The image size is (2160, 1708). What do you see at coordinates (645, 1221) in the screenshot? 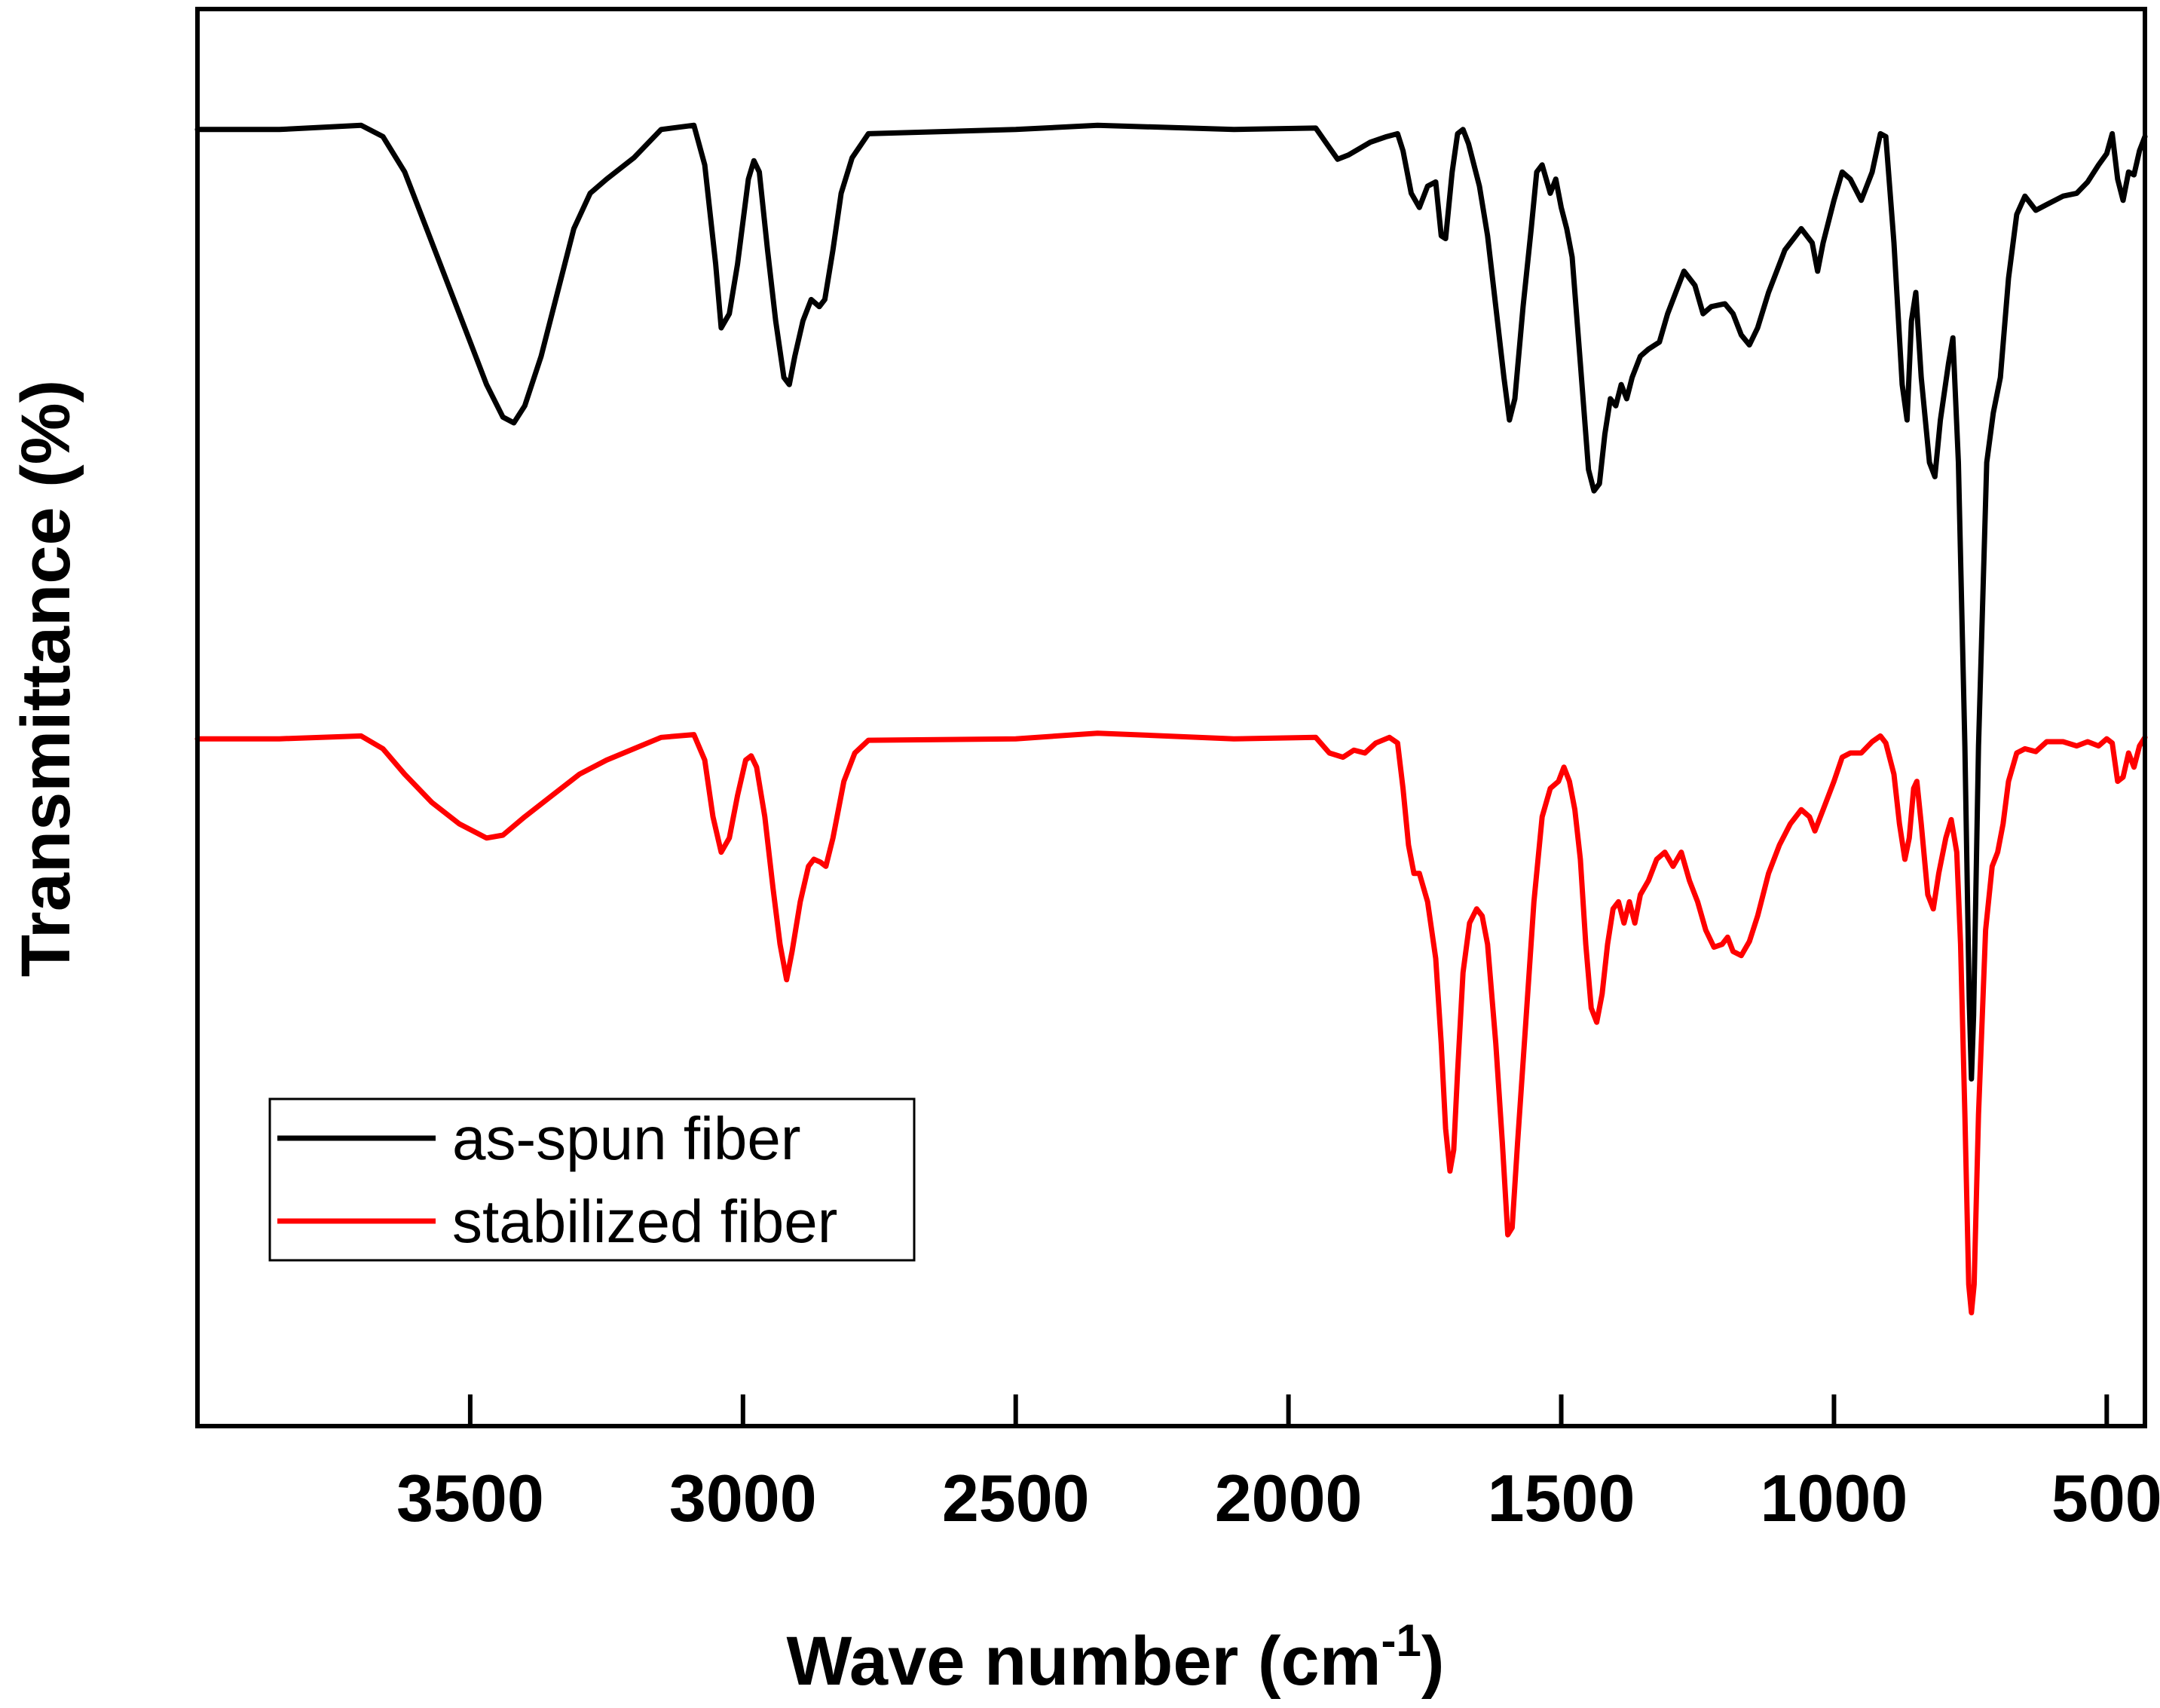
I see `legend-label-stabilized: stabilized fiber` at bounding box center [645, 1221].